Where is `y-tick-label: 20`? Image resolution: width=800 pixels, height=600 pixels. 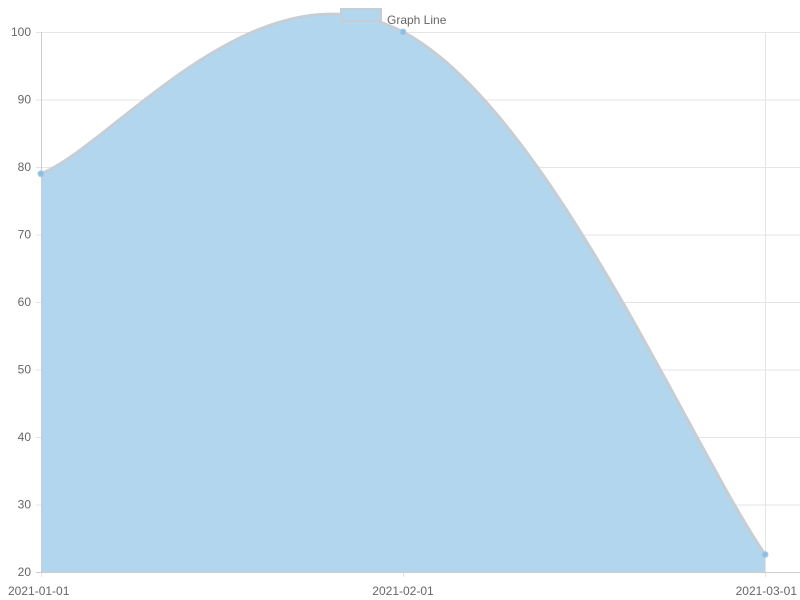 y-tick-label: 20 is located at coordinates (25, 572).